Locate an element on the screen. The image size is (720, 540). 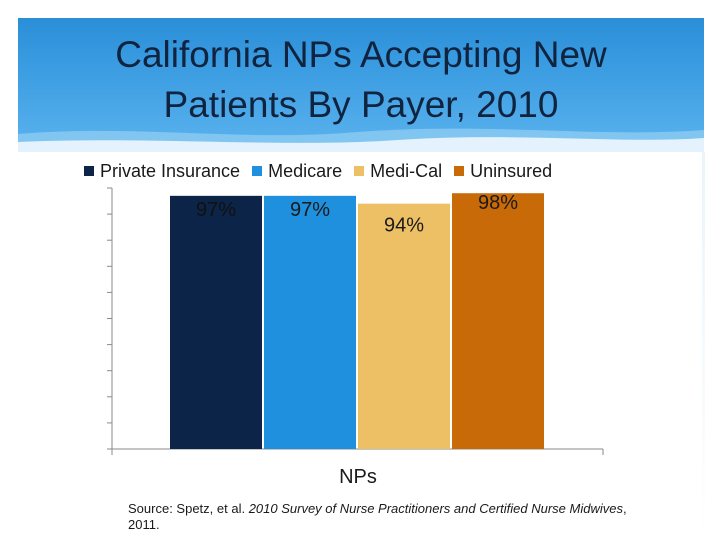
source-suffix: , 2011. is located at coordinates (377, 516).